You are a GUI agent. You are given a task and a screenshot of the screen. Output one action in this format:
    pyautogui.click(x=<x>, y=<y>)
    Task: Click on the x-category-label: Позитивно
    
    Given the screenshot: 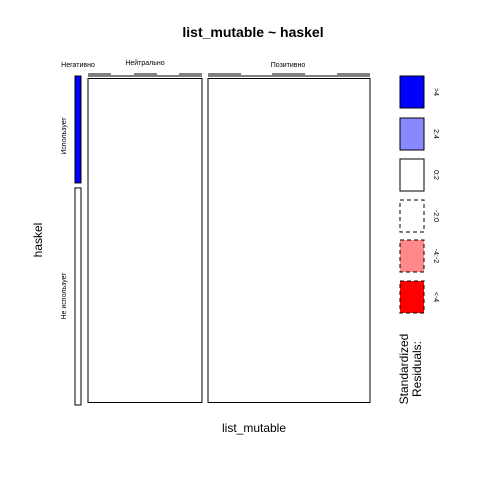 What is the action you would take?
    pyautogui.click(x=288, y=65)
    